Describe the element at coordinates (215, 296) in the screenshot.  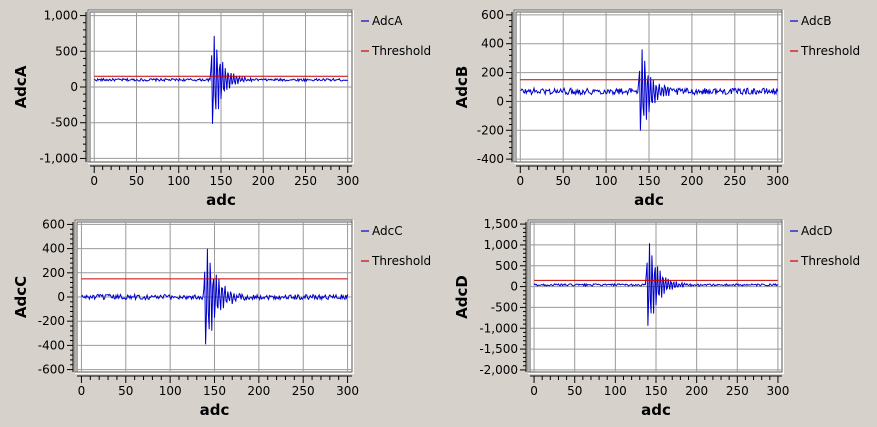
I see `series-line-adcc` at that location.